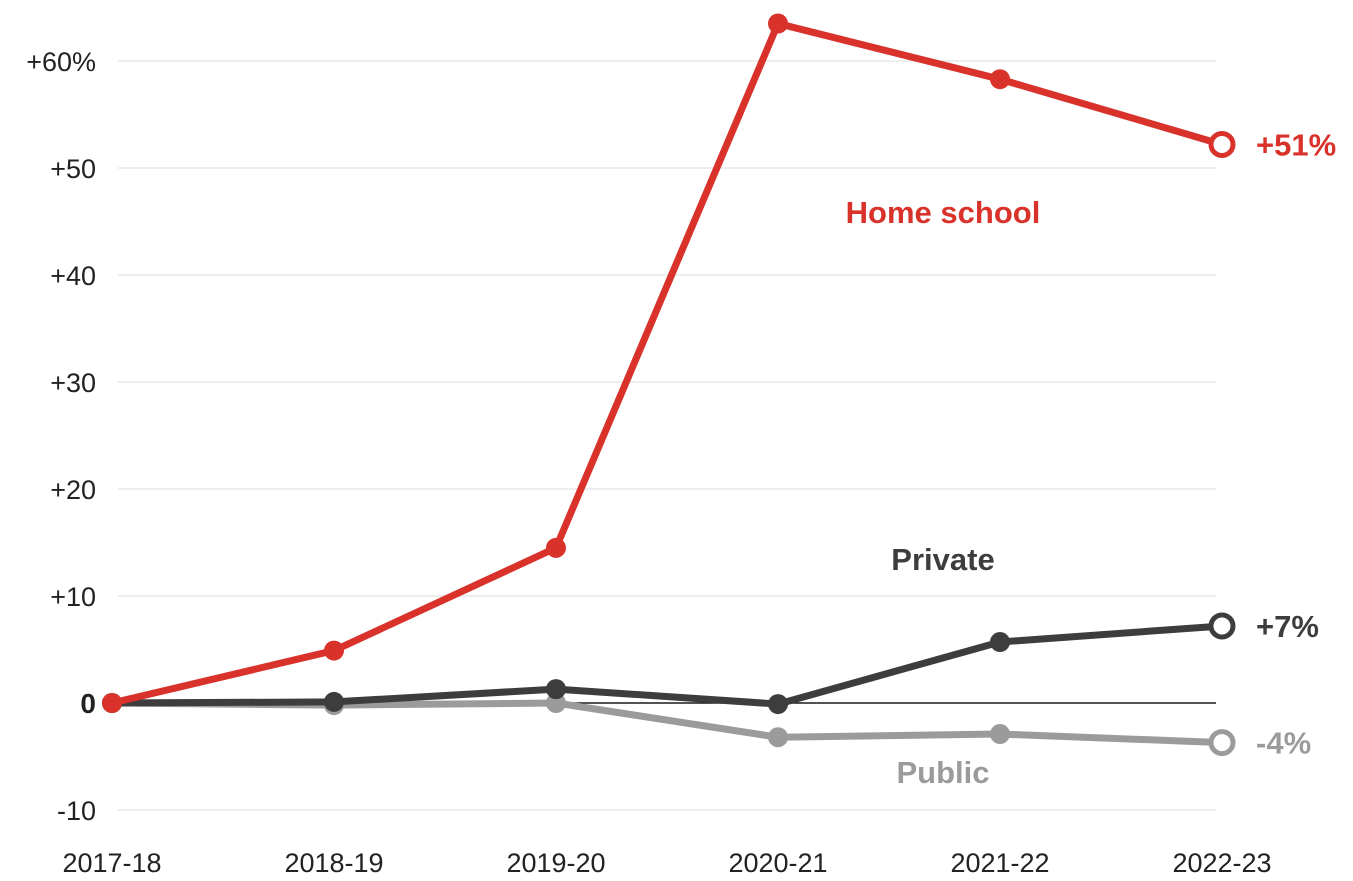  I want to click on y-tick-label: +40, so click(73, 276).